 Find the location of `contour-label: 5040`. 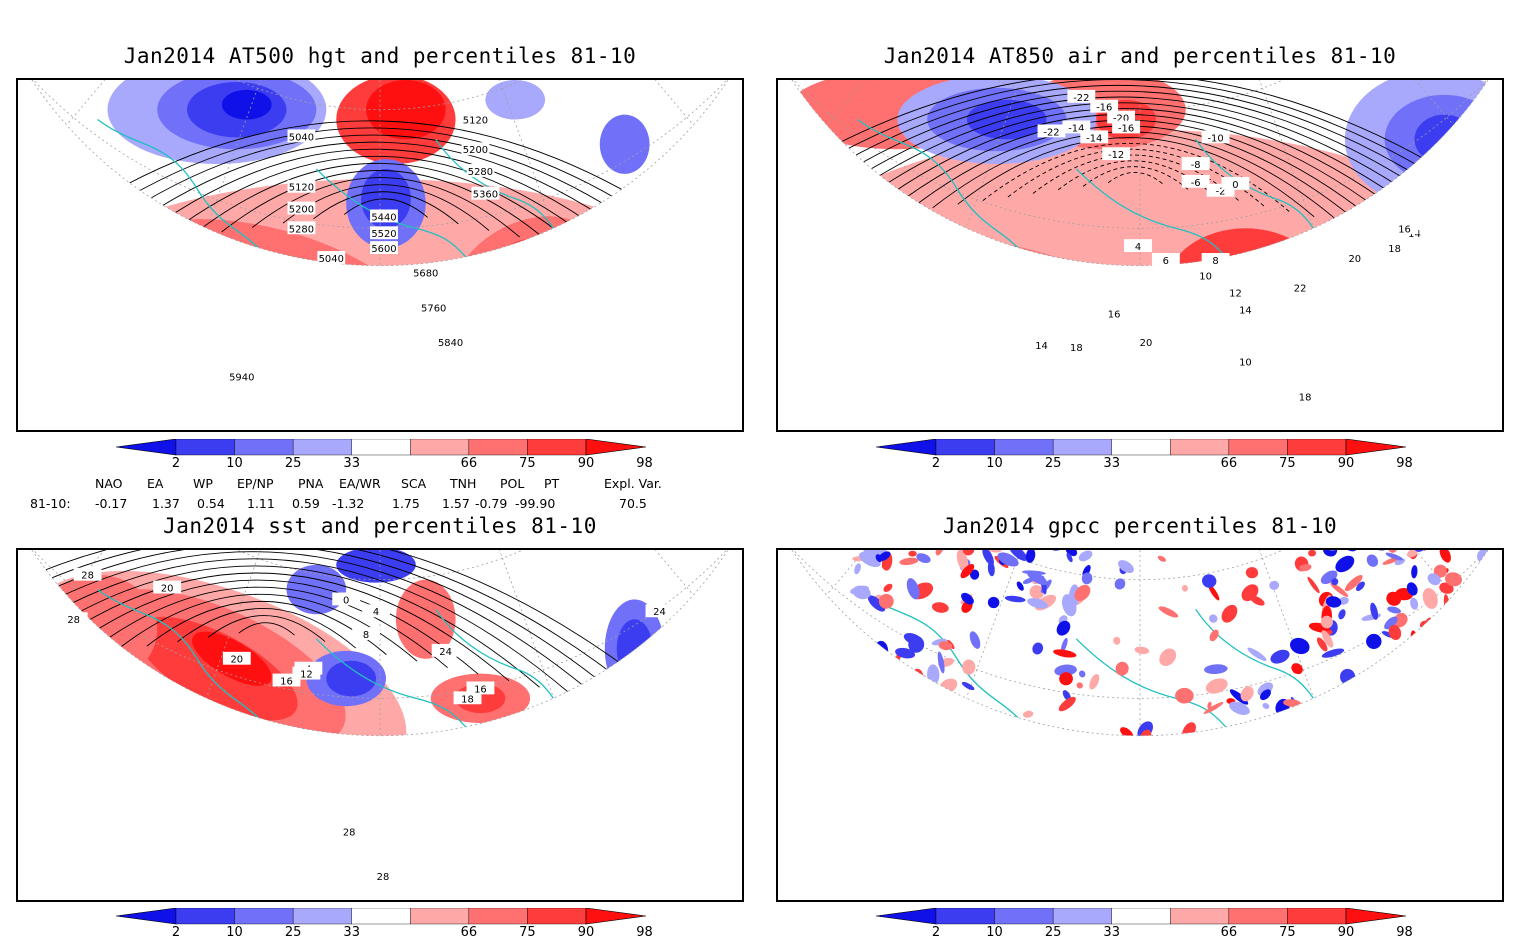

contour-label: 5040 is located at coordinates (301, 137).